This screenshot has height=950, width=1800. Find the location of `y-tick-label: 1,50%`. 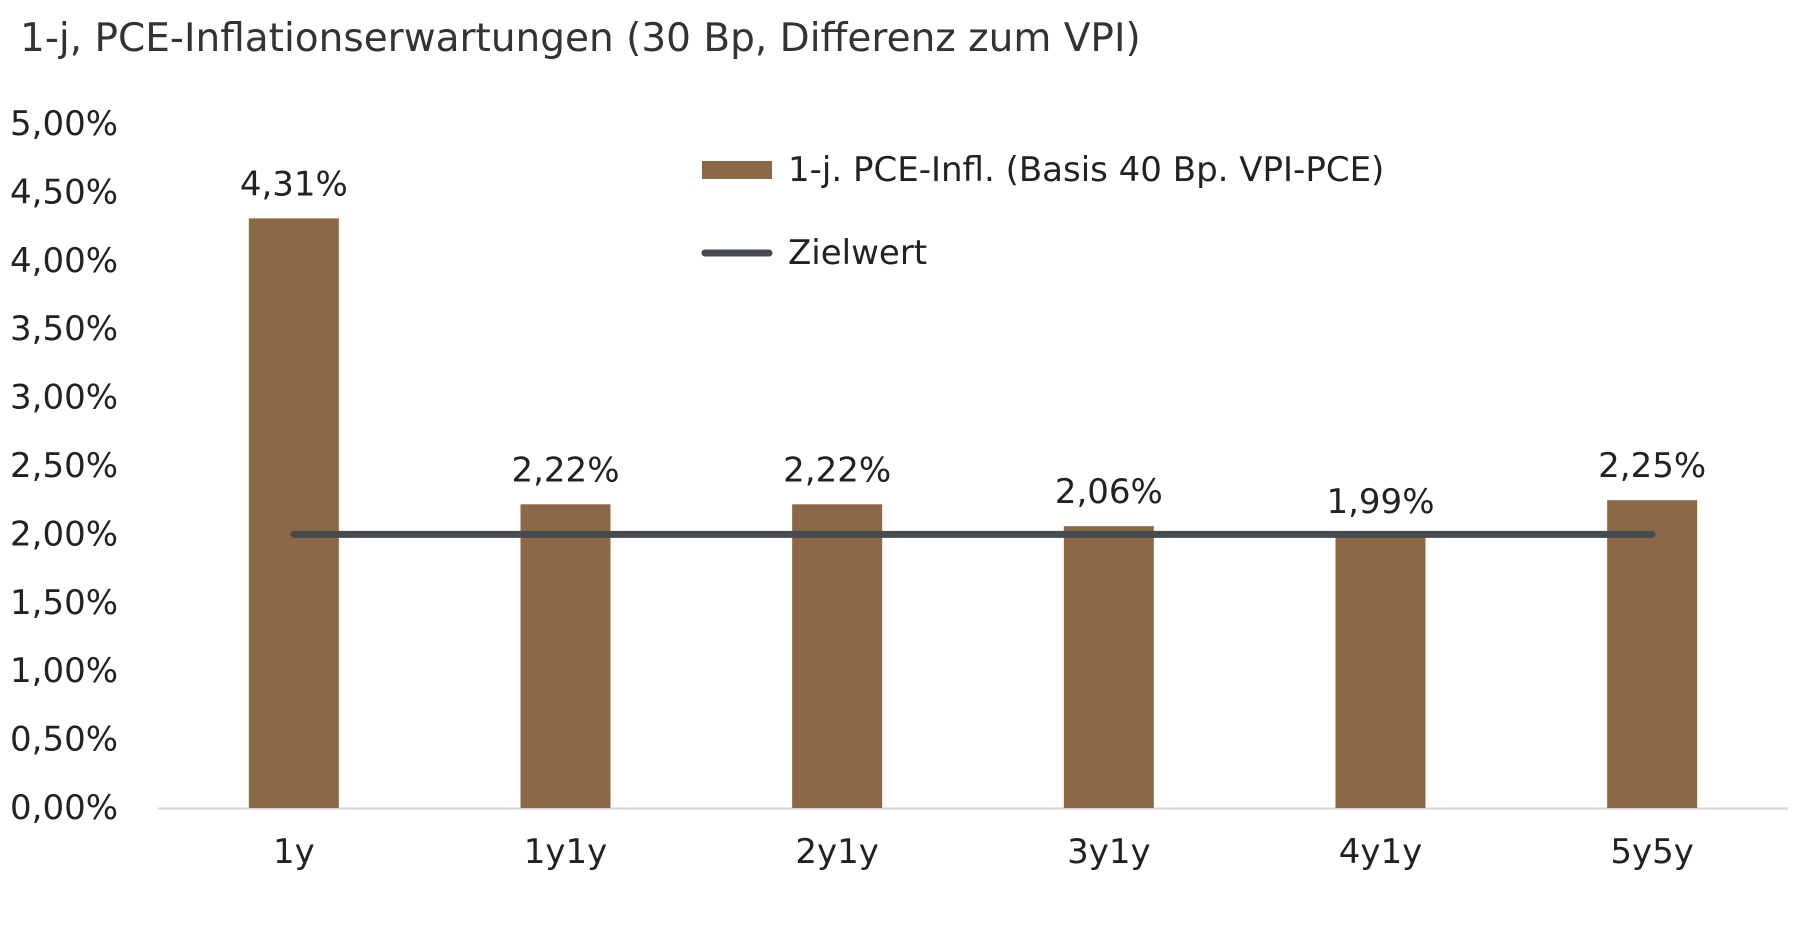

y-tick-label: 1,50% is located at coordinates (64, 603).